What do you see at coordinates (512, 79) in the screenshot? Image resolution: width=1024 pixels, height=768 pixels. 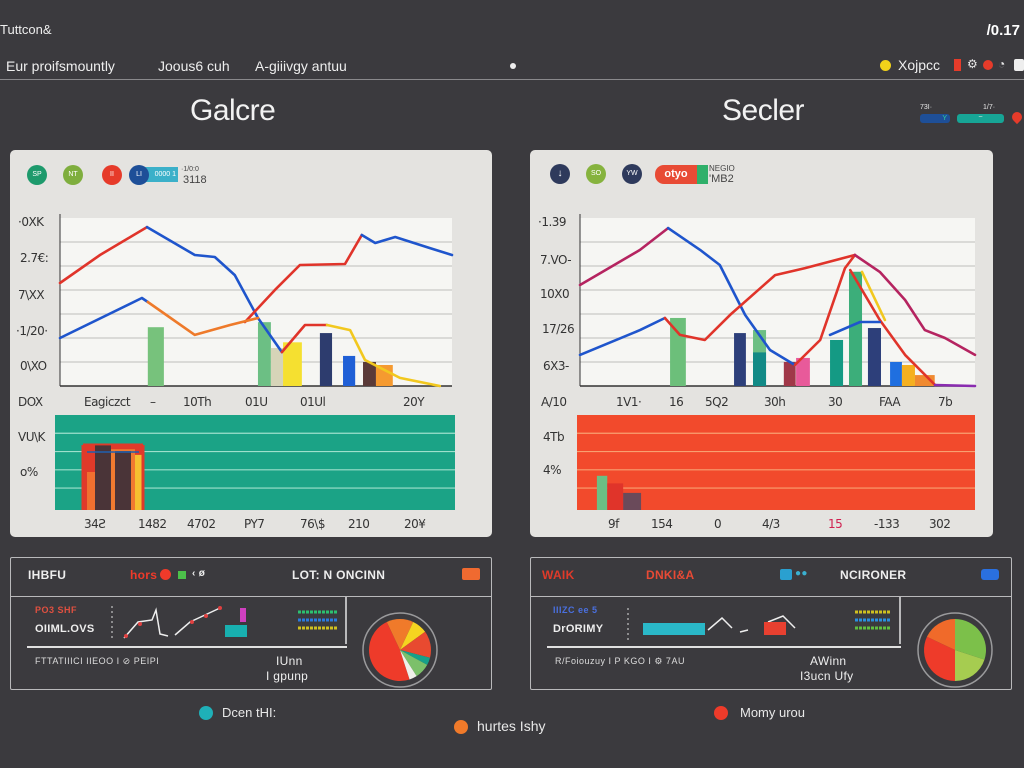 I see `nav-divider` at bounding box center [512, 79].